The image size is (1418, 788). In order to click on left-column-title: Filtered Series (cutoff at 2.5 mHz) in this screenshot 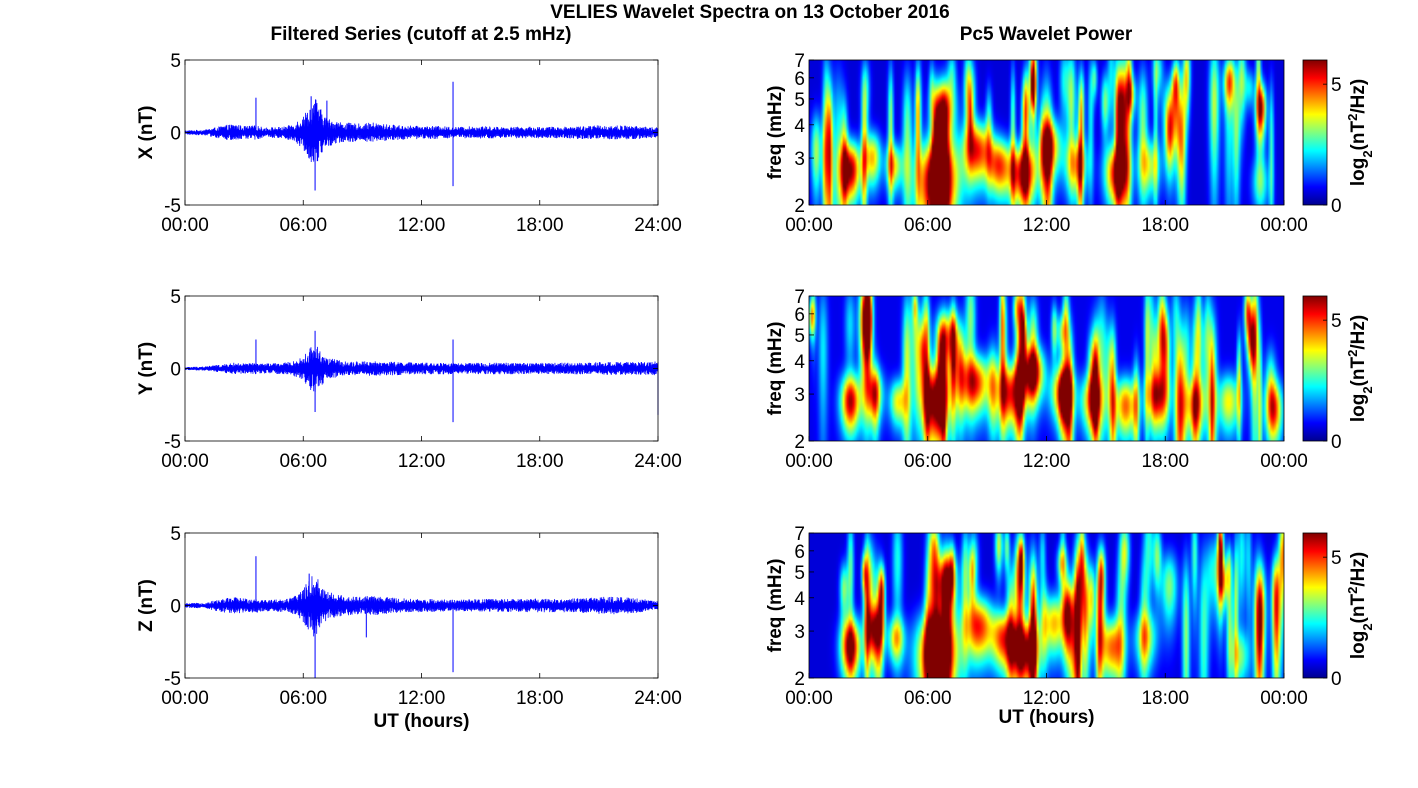, I will do `click(421, 34)`.